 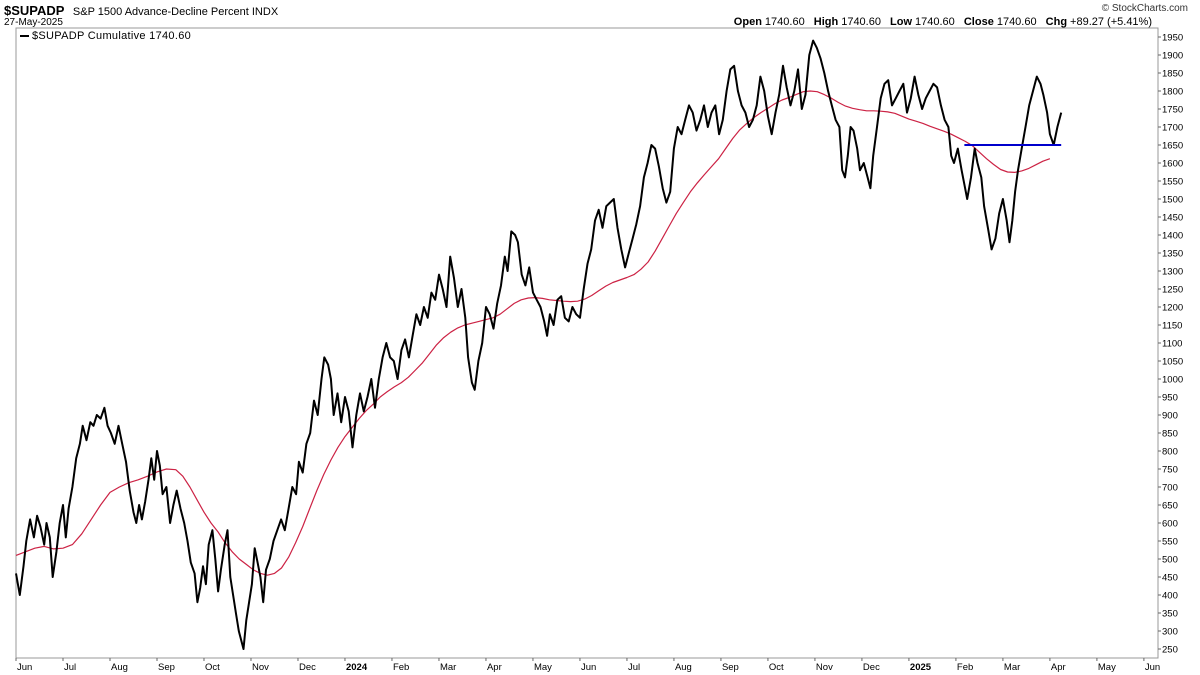 I want to click on y-tick-label: 1450, so click(x=1172, y=218).